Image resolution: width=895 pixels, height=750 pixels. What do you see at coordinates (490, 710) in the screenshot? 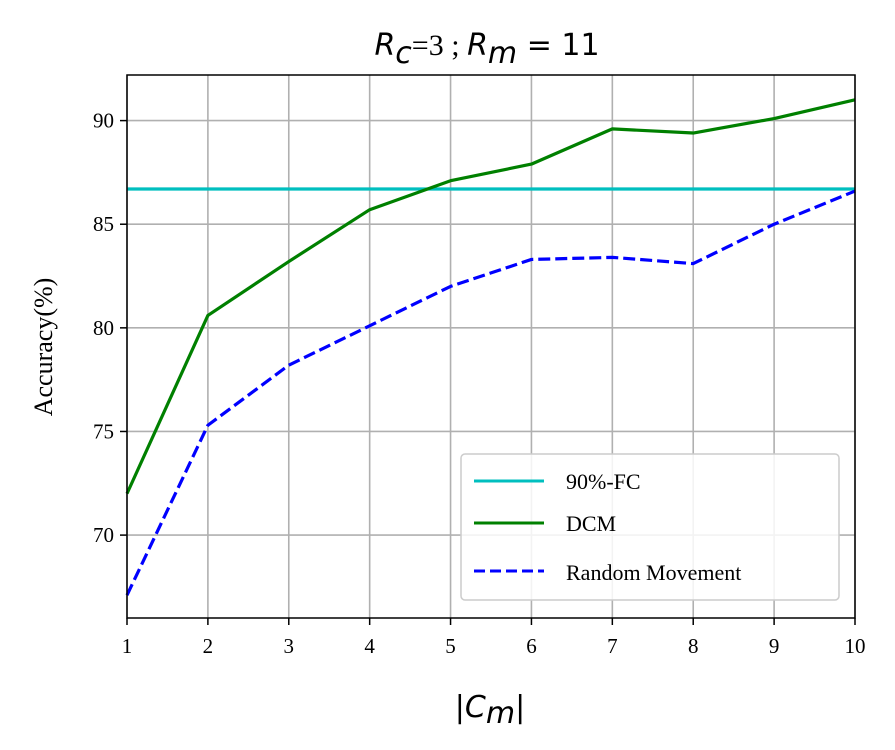
I see `x-axis-label: |Cm|` at bounding box center [490, 710].